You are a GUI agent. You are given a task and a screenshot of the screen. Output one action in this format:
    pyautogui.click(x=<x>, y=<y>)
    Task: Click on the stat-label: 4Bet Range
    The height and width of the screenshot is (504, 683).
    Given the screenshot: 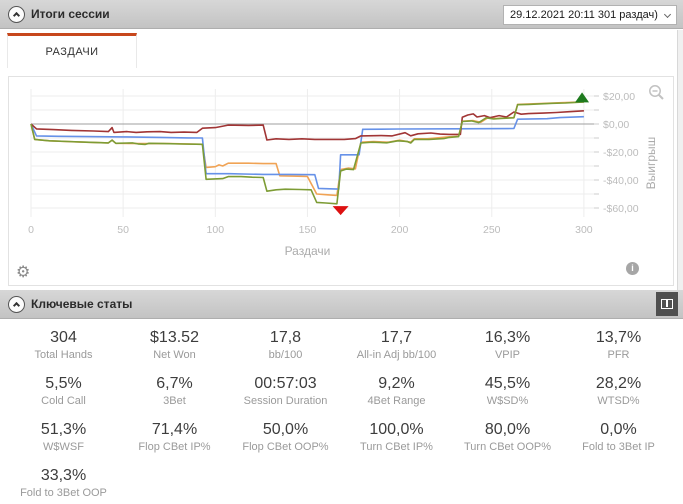 What is the action you would take?
    pyautogui.click(x=396, y=401)
    